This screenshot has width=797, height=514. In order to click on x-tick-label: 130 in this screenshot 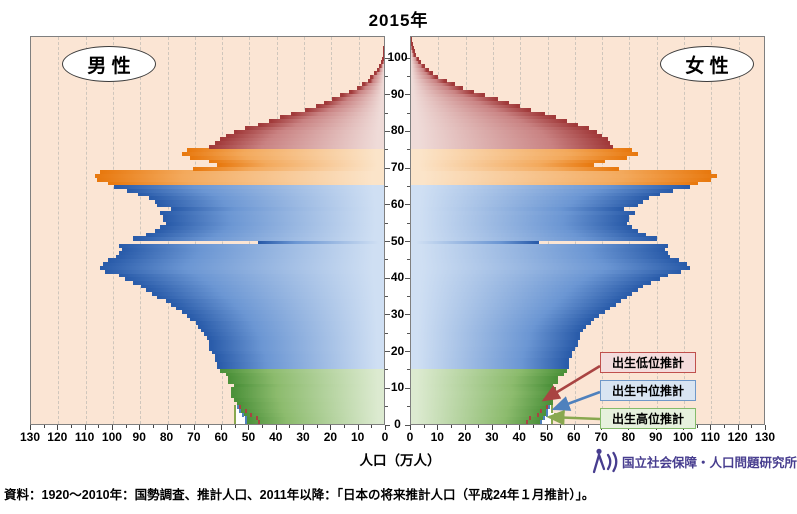, I will do `click(765, 437)`.